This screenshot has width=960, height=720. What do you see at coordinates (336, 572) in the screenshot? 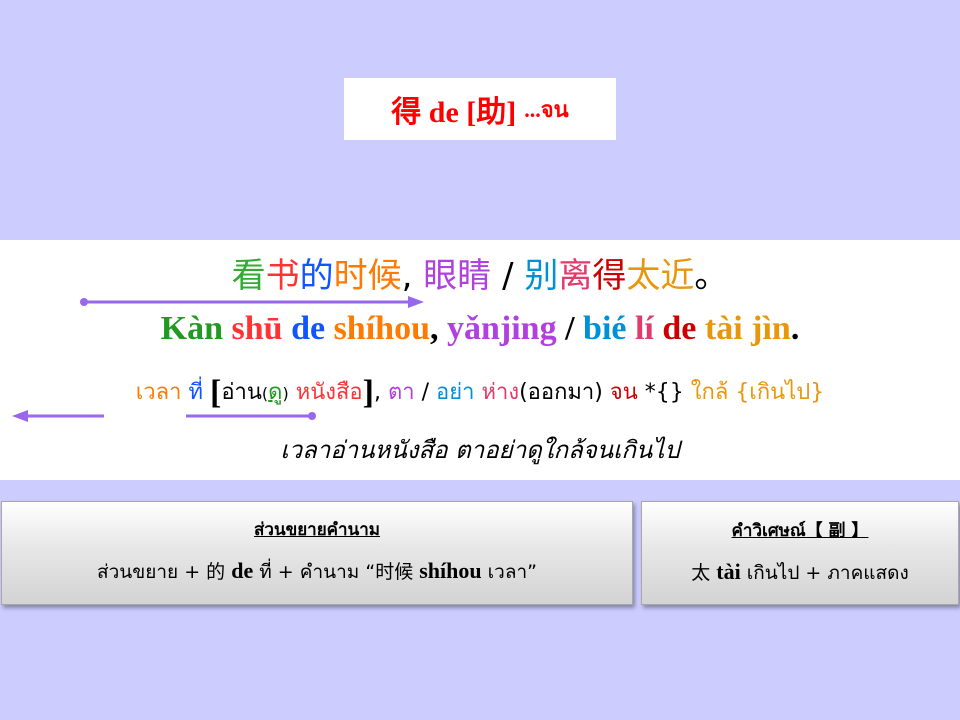
I see `body-text: ที่ + คำนาม “时候` at bounding box center [336, 572].